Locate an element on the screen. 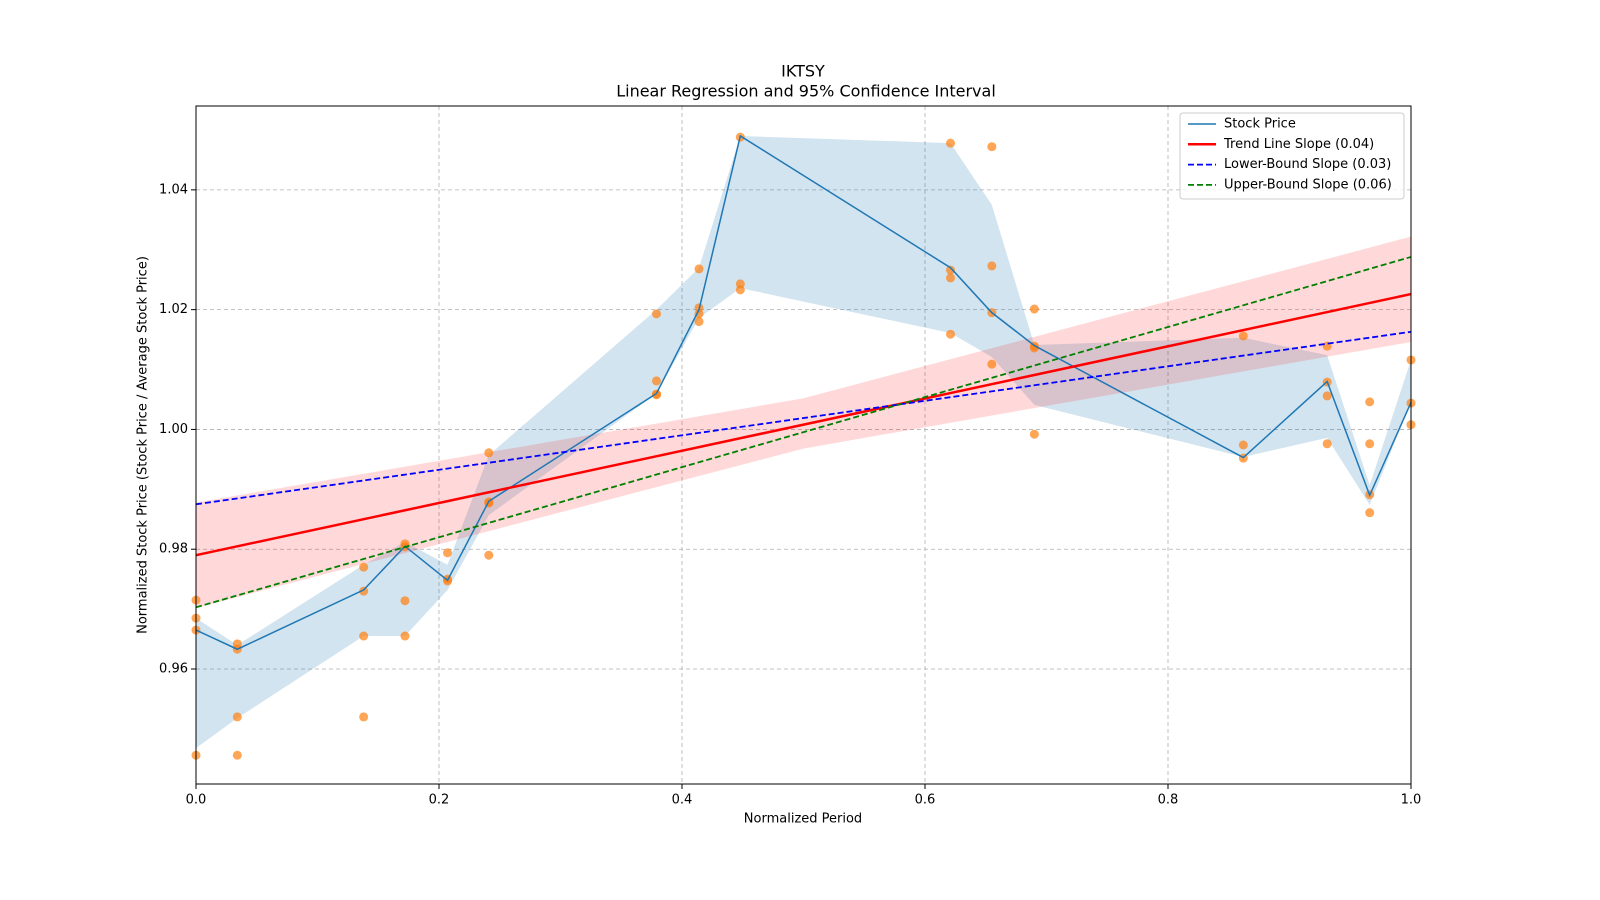  x-tick-label: 0.8 is located at coordinates (1168, 800).